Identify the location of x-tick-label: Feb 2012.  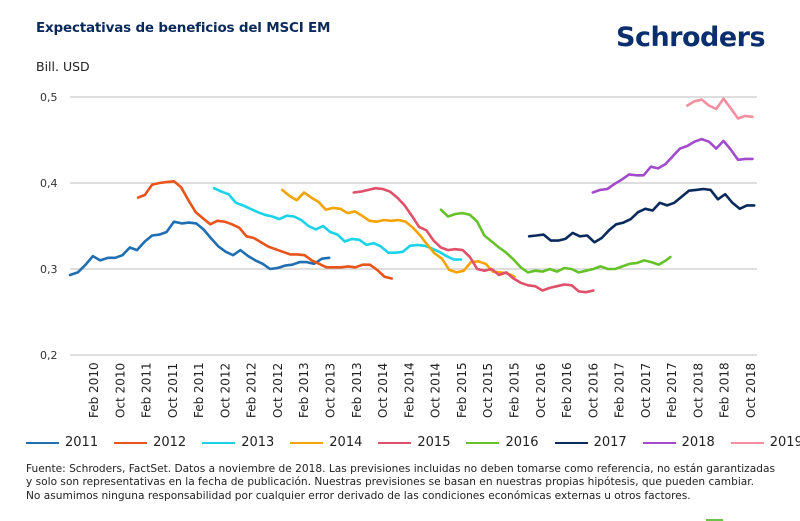
(252, 390).